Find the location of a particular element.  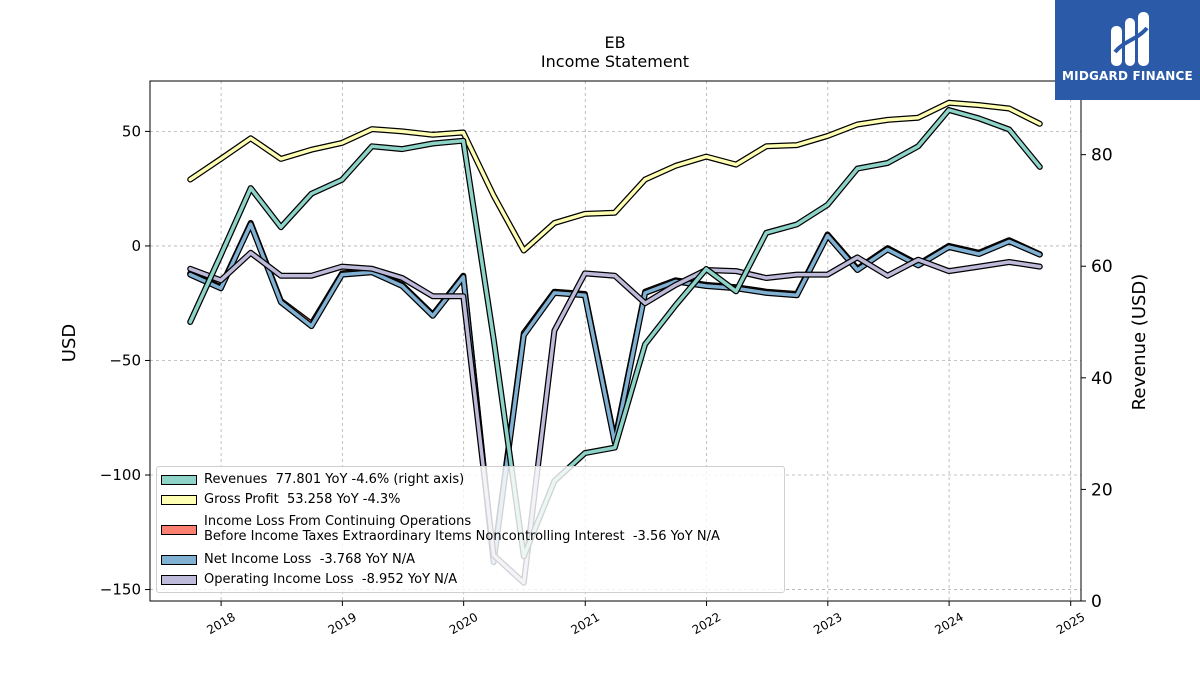

x-tick-label: 2022 is located at coordinates (706, 623).